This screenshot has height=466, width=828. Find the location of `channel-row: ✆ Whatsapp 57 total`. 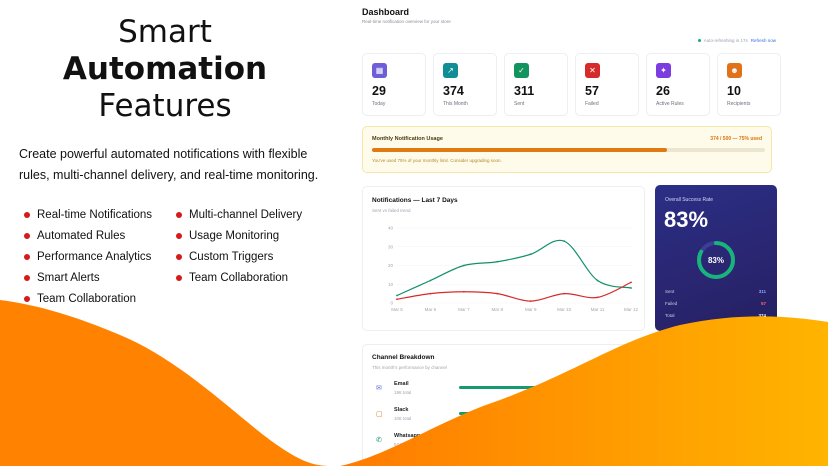

channel-row: ✆ Whatsapp 57 total is located at coordinates (567, 443).